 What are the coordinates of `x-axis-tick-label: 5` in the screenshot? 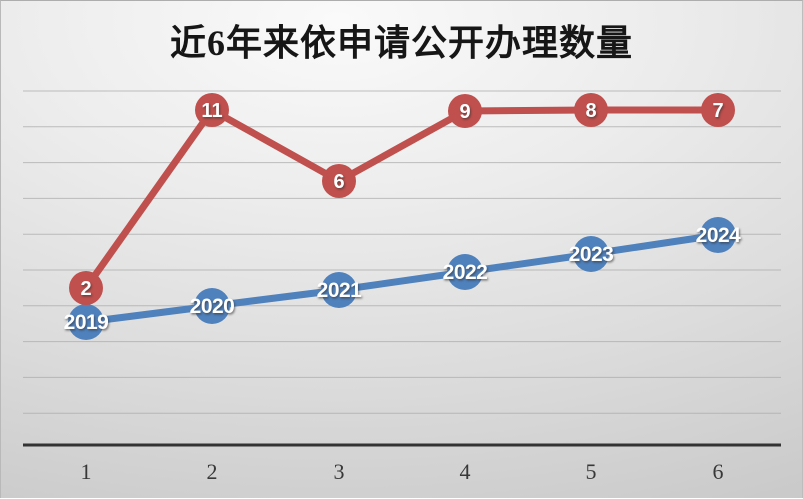 It's located at (591, 471).